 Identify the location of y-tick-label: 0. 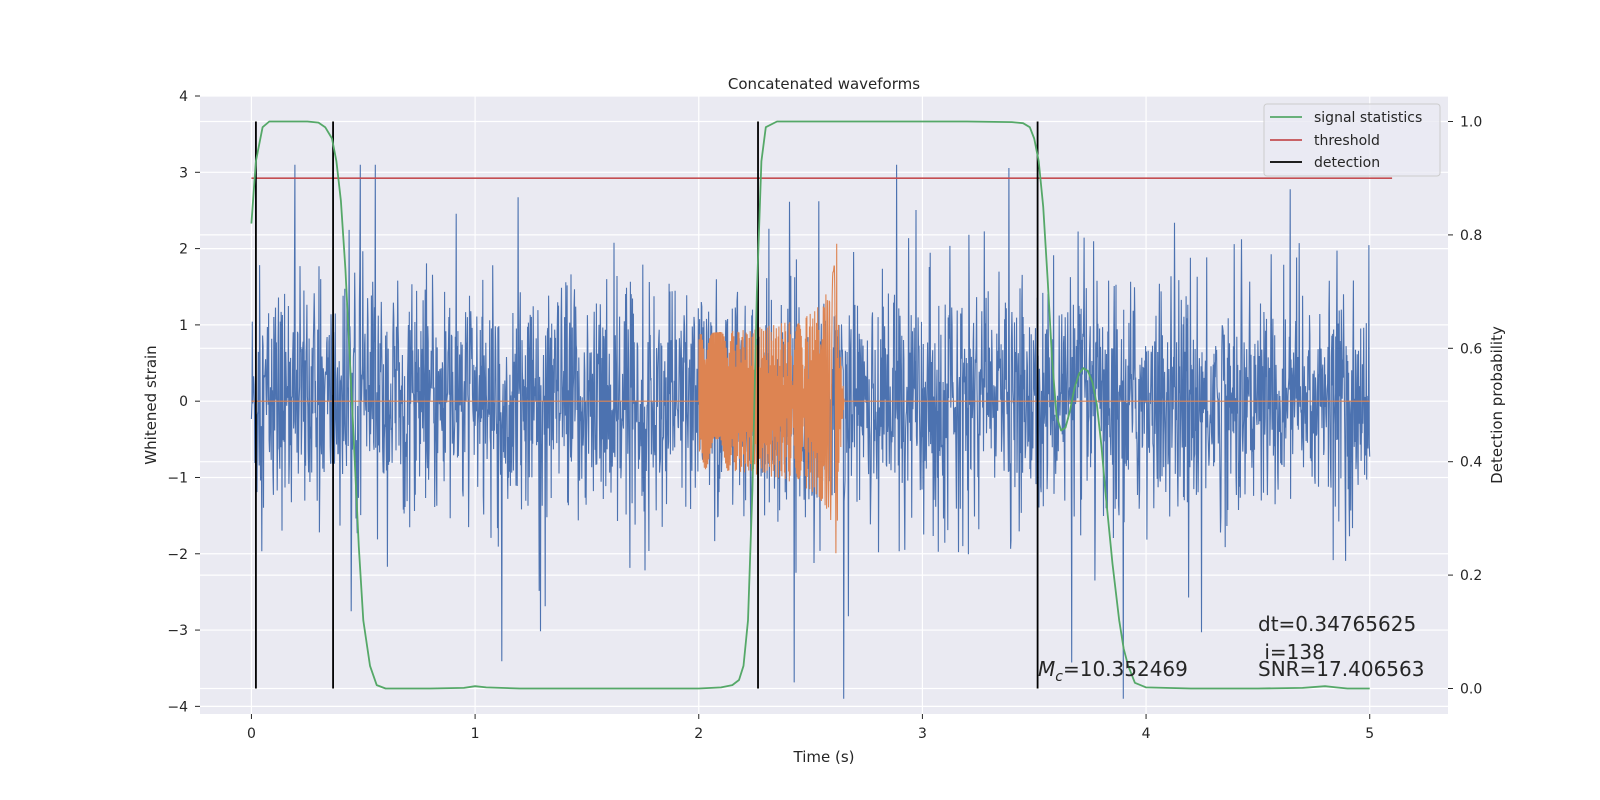
(183, 402).